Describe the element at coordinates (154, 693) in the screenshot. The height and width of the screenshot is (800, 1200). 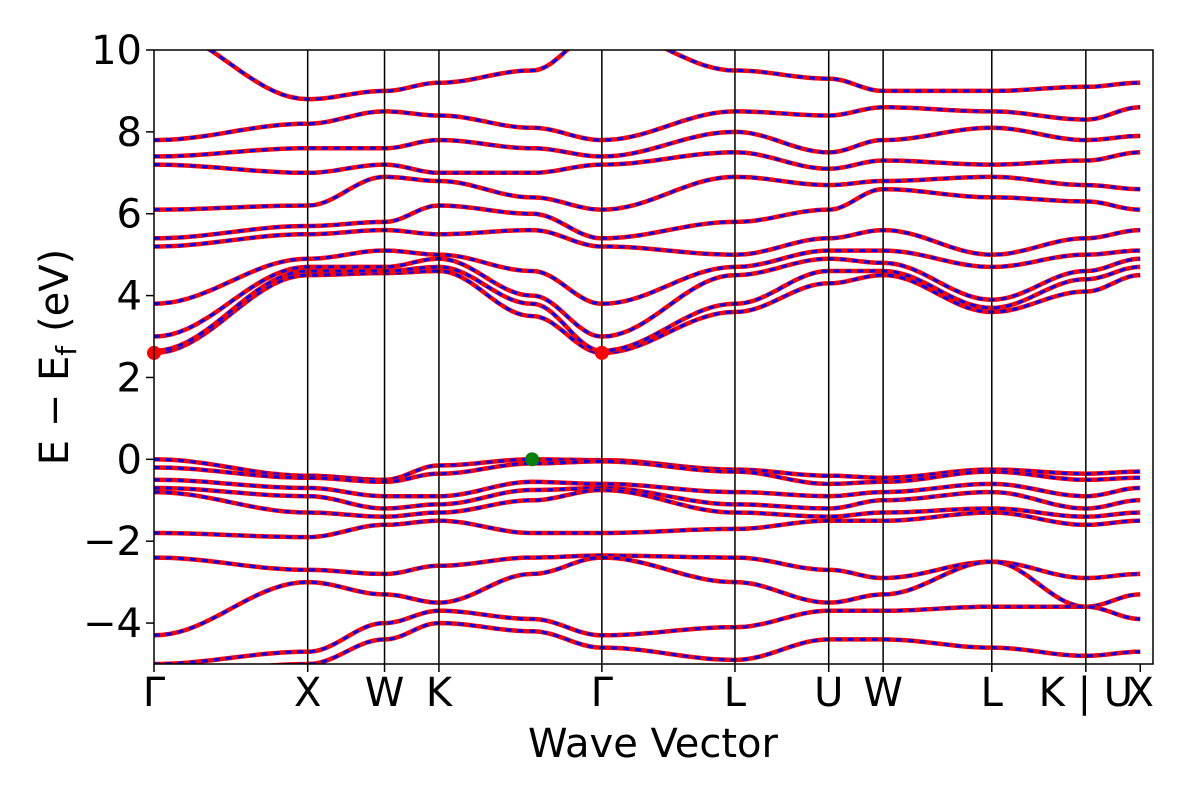
I see `x-tick-label-0: Γ` at that location.